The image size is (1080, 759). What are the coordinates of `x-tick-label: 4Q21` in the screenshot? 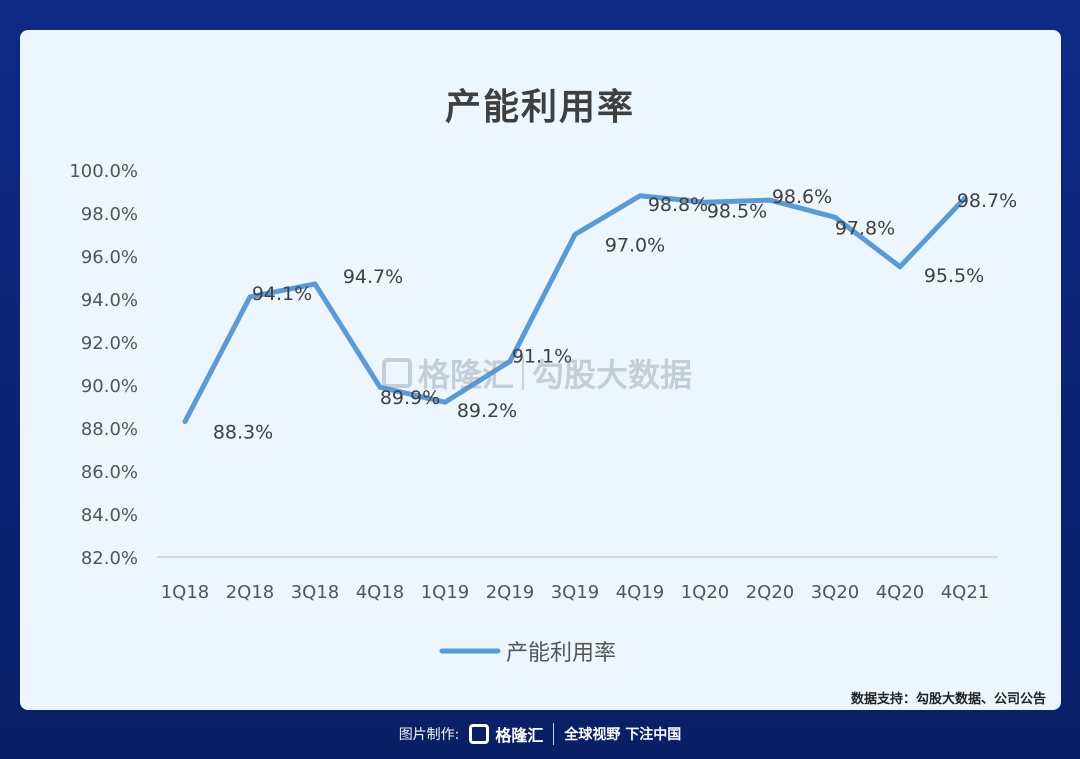 It's located at (965, 592).